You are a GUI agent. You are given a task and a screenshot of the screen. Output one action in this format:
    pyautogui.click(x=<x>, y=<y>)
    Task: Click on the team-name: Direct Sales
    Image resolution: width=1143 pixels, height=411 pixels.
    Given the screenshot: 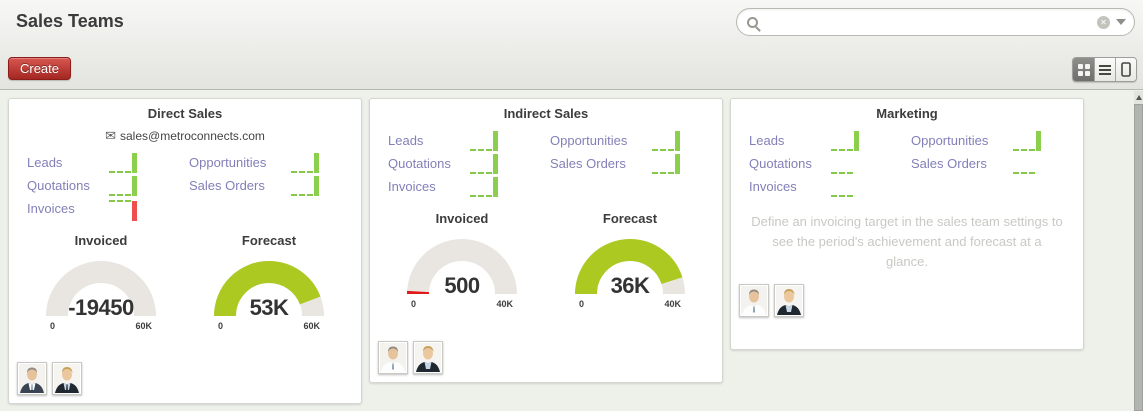 What is the action you would take?
    pyautogui.click(x=185, y=113)
    